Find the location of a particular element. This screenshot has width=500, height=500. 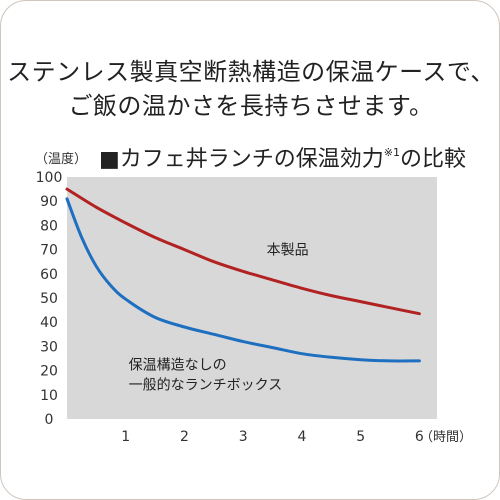

y-tick-label: 10 is located at coordinates (49, 396).